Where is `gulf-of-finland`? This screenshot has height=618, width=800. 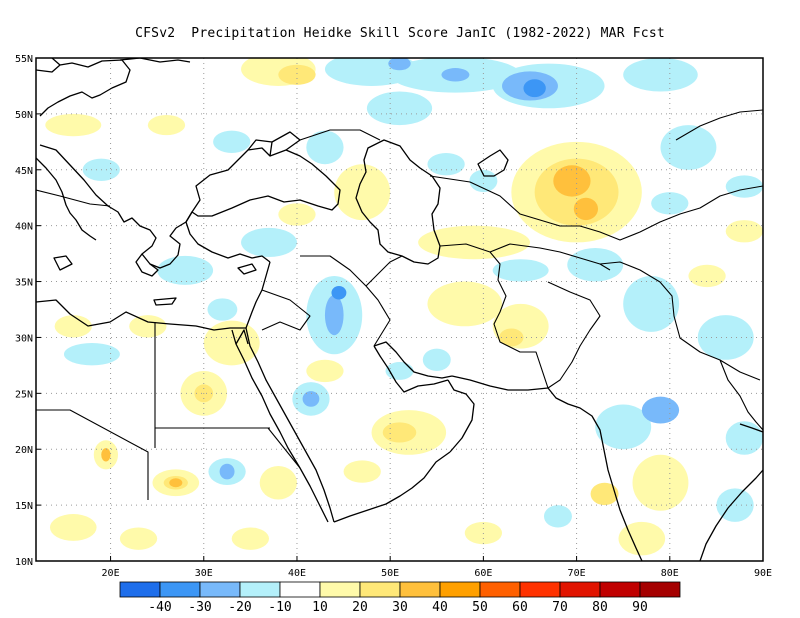 gulf-of-finland is located at coordinates (165, 60).